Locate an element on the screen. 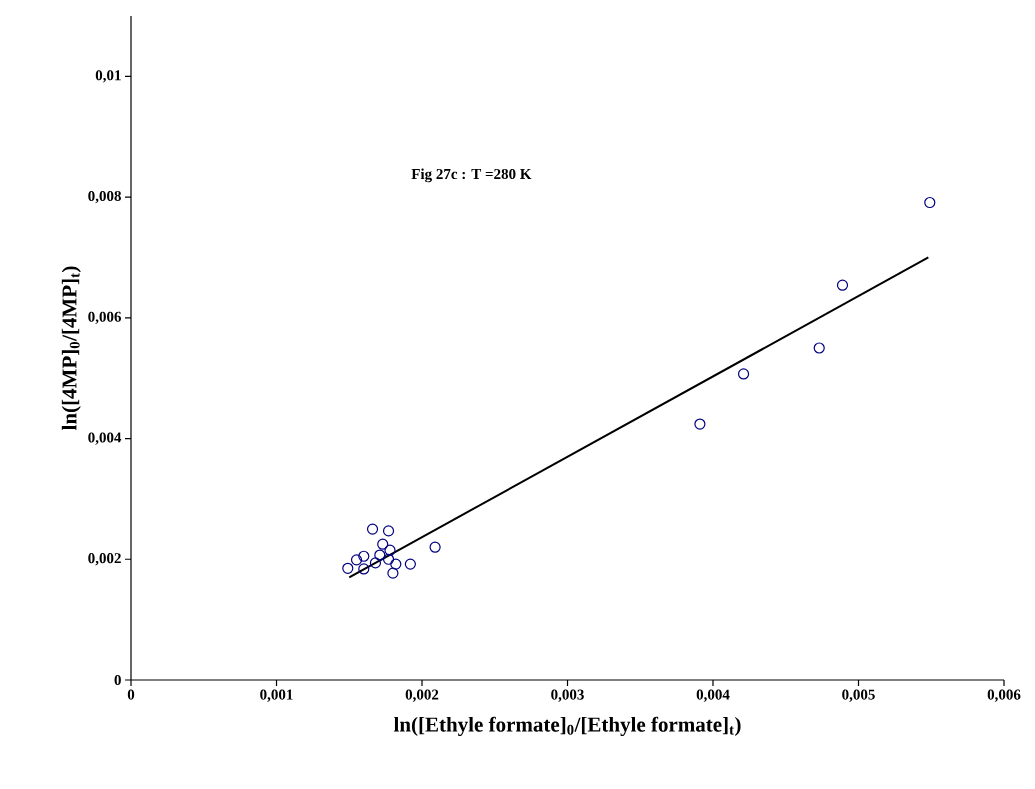 This screenshot has width=1035, height=789. y-tick-label: 0,008 is located at coordinates (104, 197).